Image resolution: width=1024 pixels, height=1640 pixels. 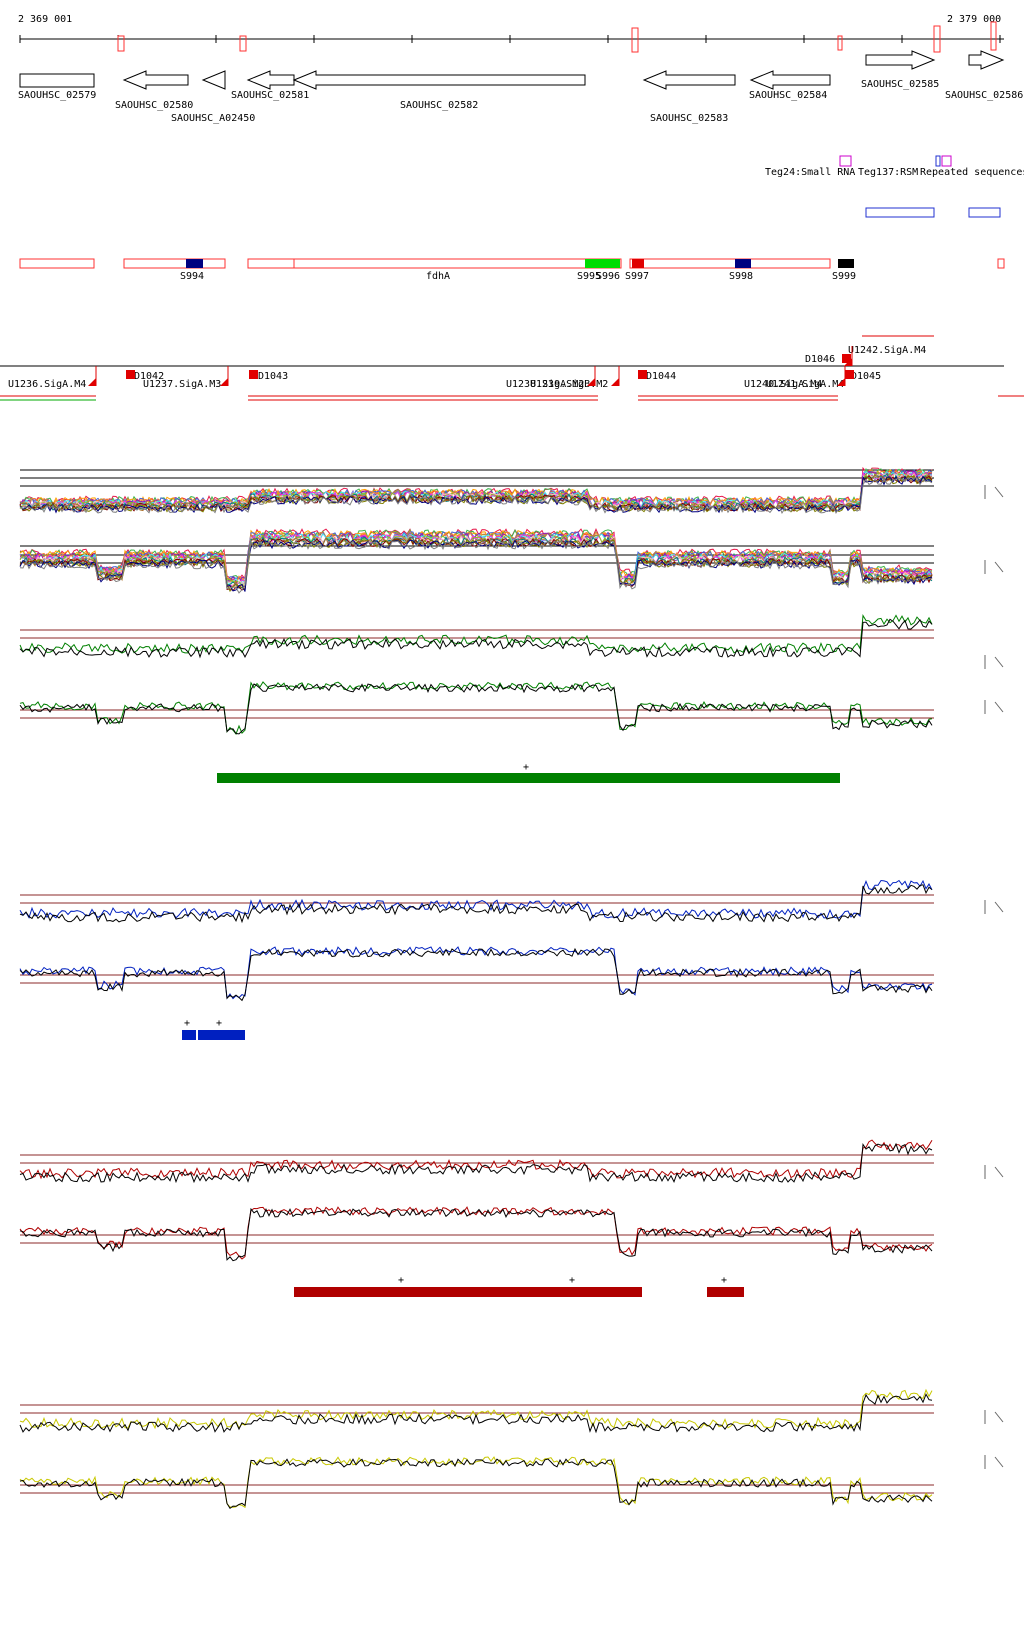 I want to click on blue-bar-mark-1: +, so click(x=187, y=1023).